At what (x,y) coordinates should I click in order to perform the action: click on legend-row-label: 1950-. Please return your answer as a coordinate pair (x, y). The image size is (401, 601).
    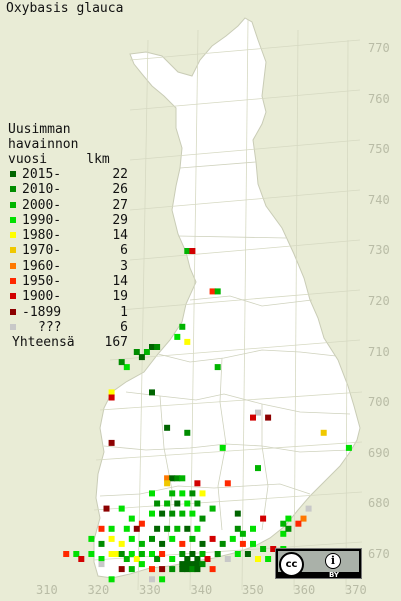
    Looking at the image, I should click on (42, 282).